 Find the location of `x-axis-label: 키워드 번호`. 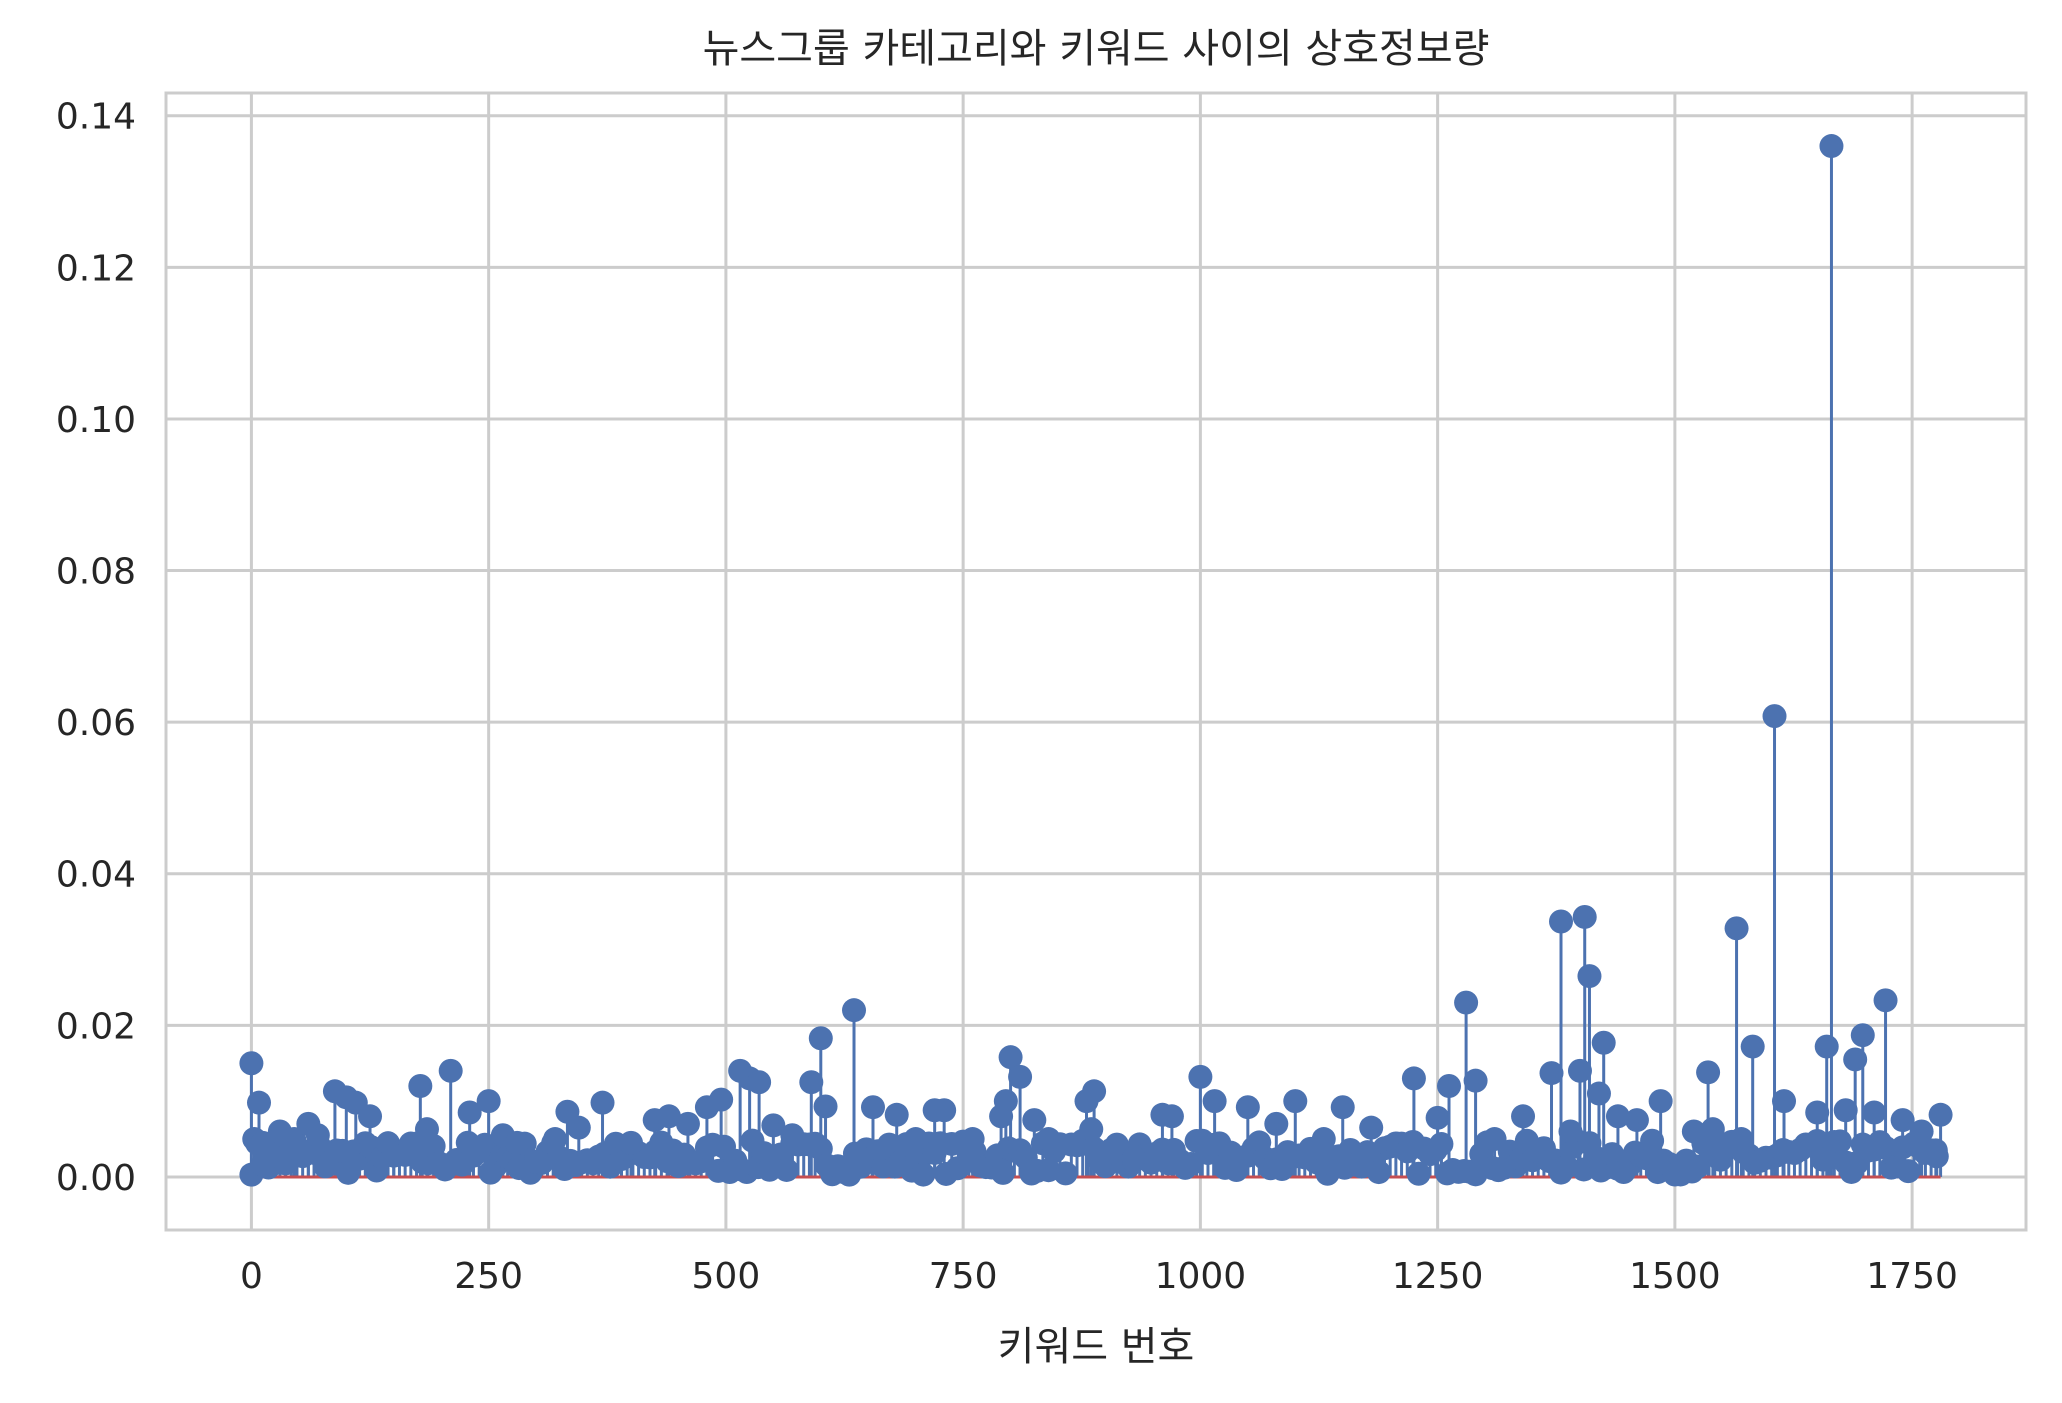

x-axis-label: 키워드 번호 is located at coordinates (1096, 1347).